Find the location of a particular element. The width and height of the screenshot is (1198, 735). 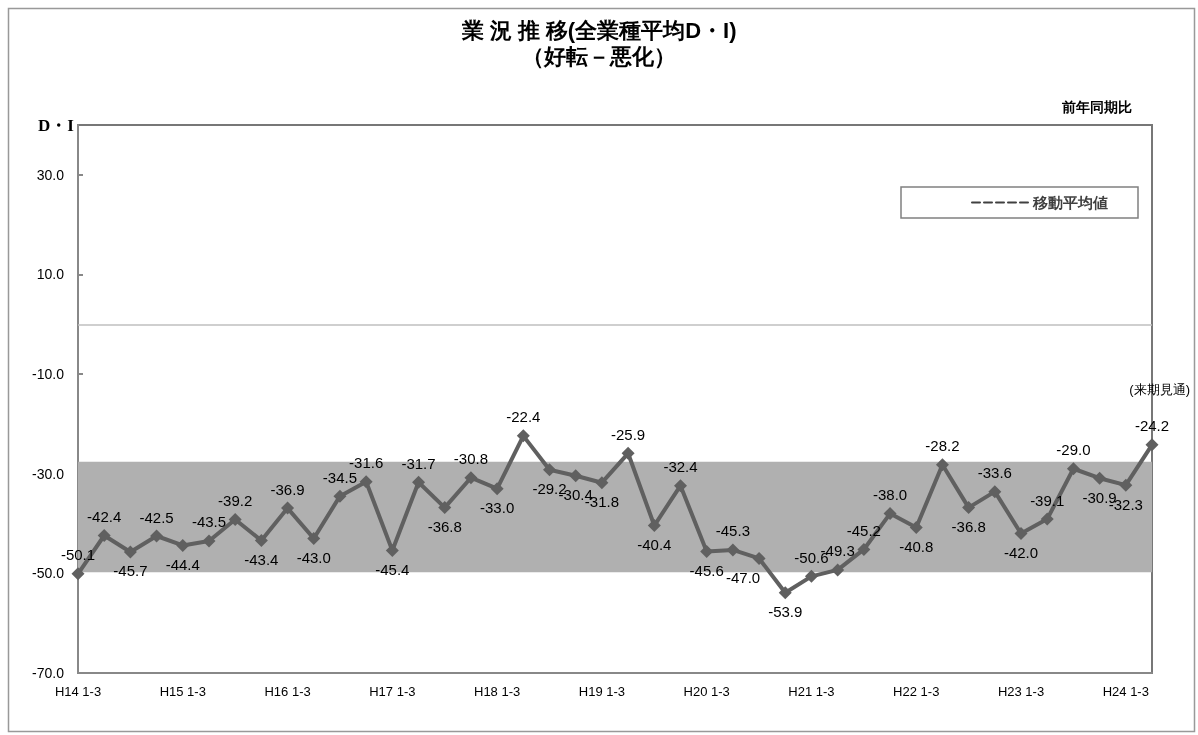

y-axis-title: D・I is located at coordinates (56, 125).